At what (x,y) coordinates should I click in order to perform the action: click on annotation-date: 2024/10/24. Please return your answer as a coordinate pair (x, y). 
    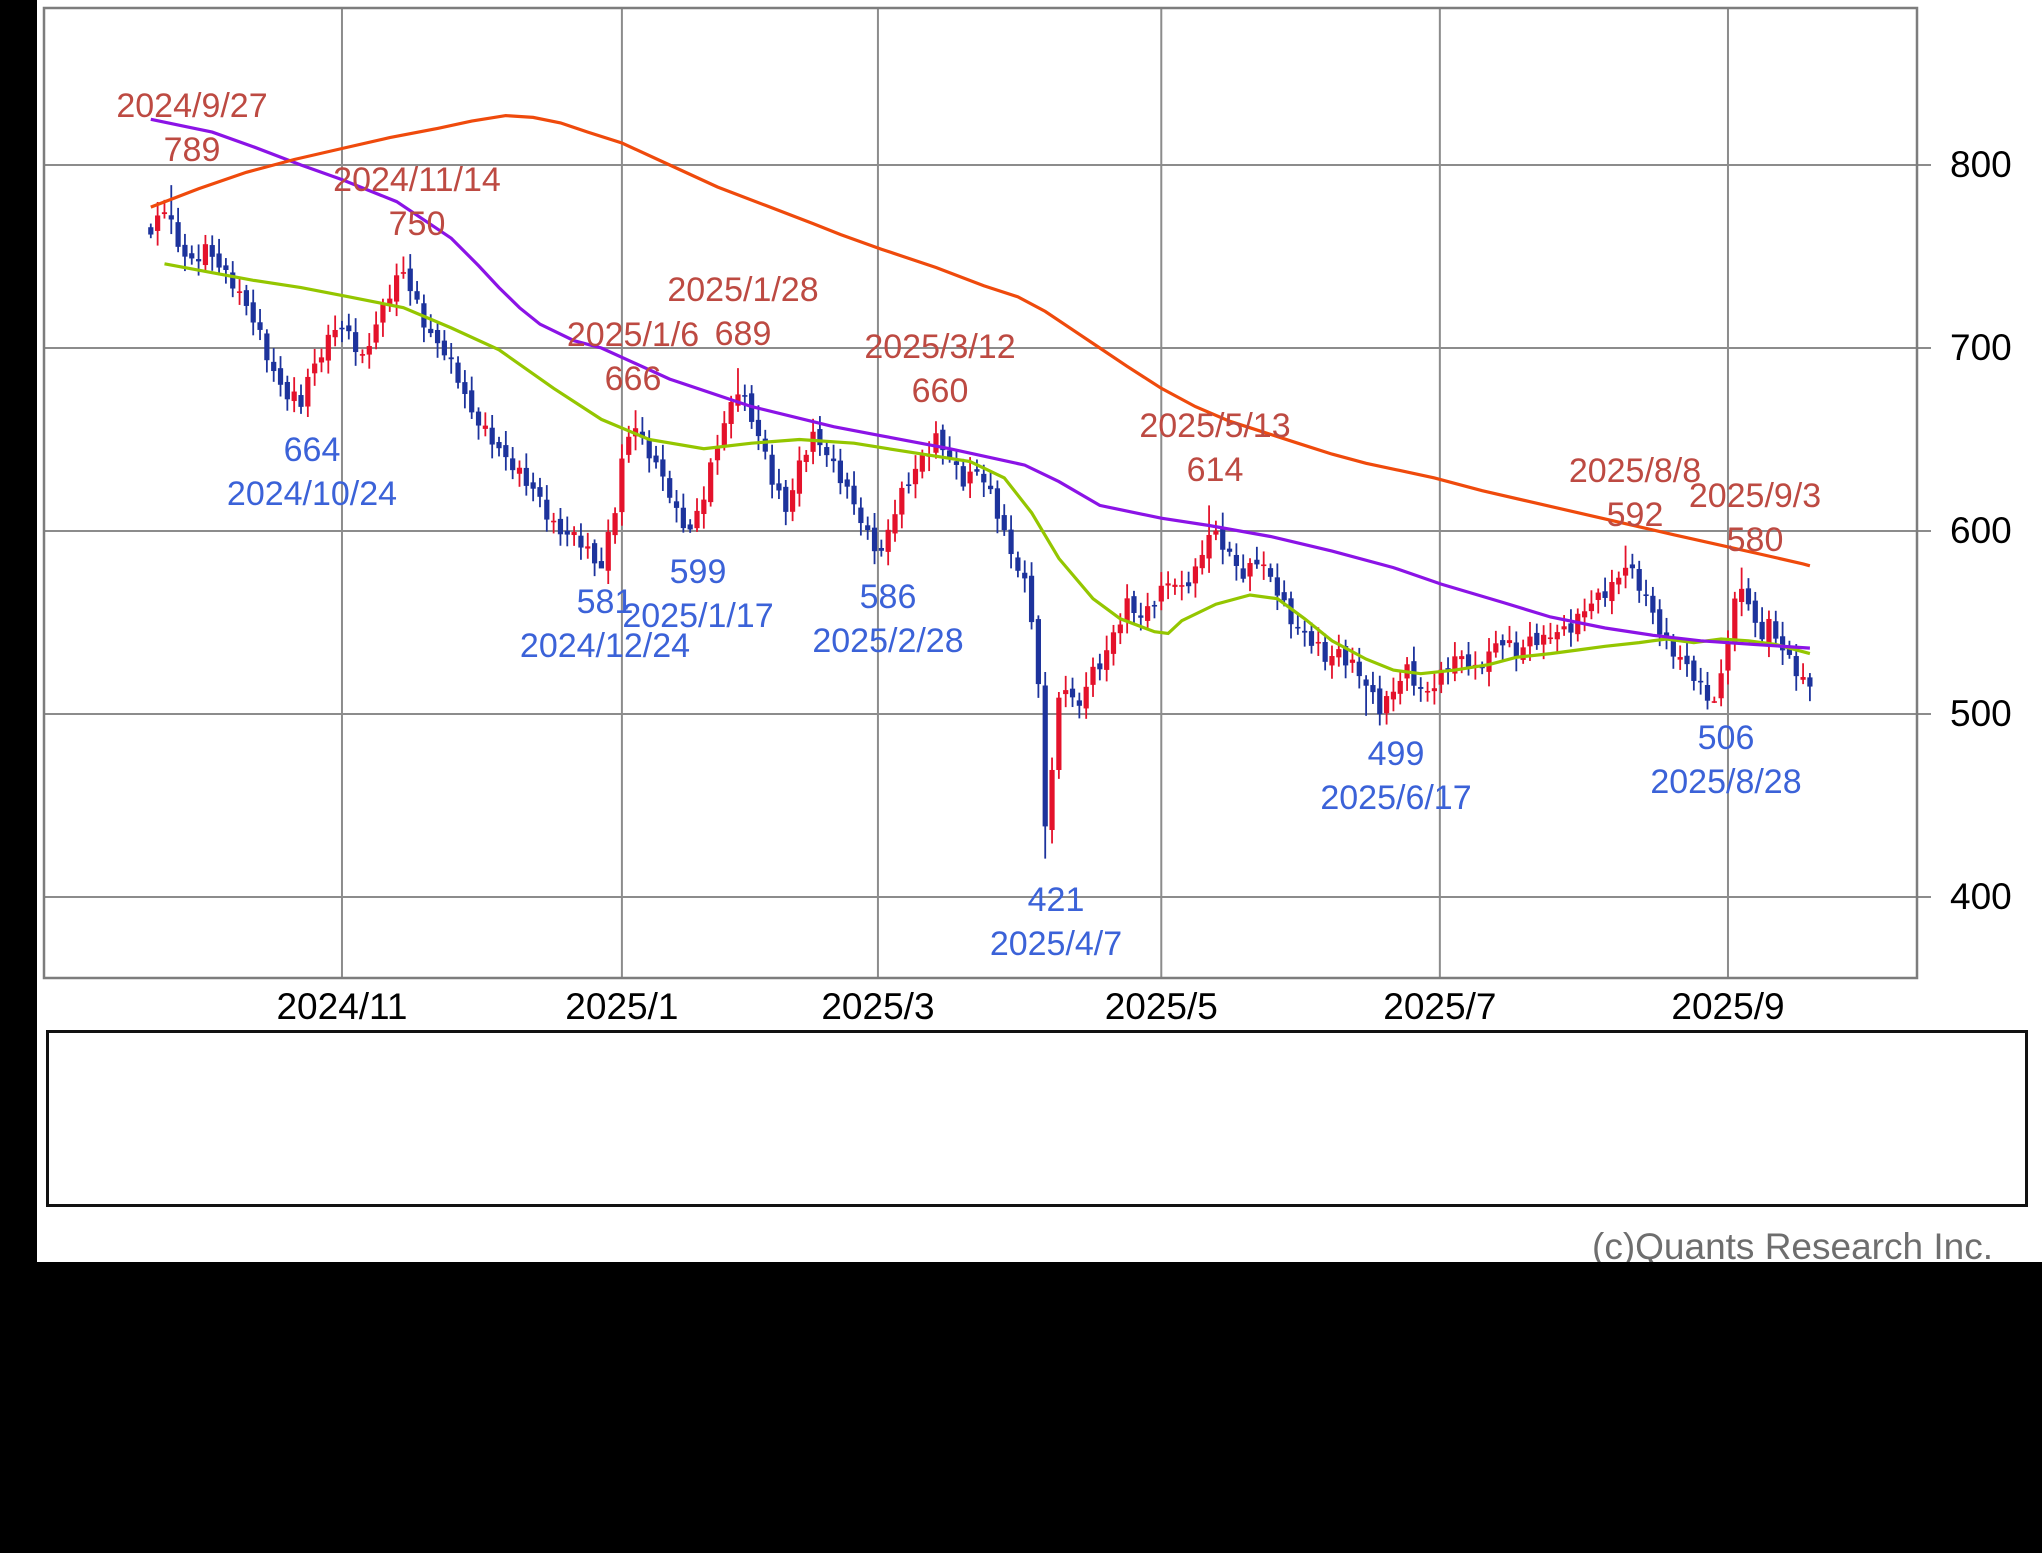
    Looking at the image, I should click on (312, 494).